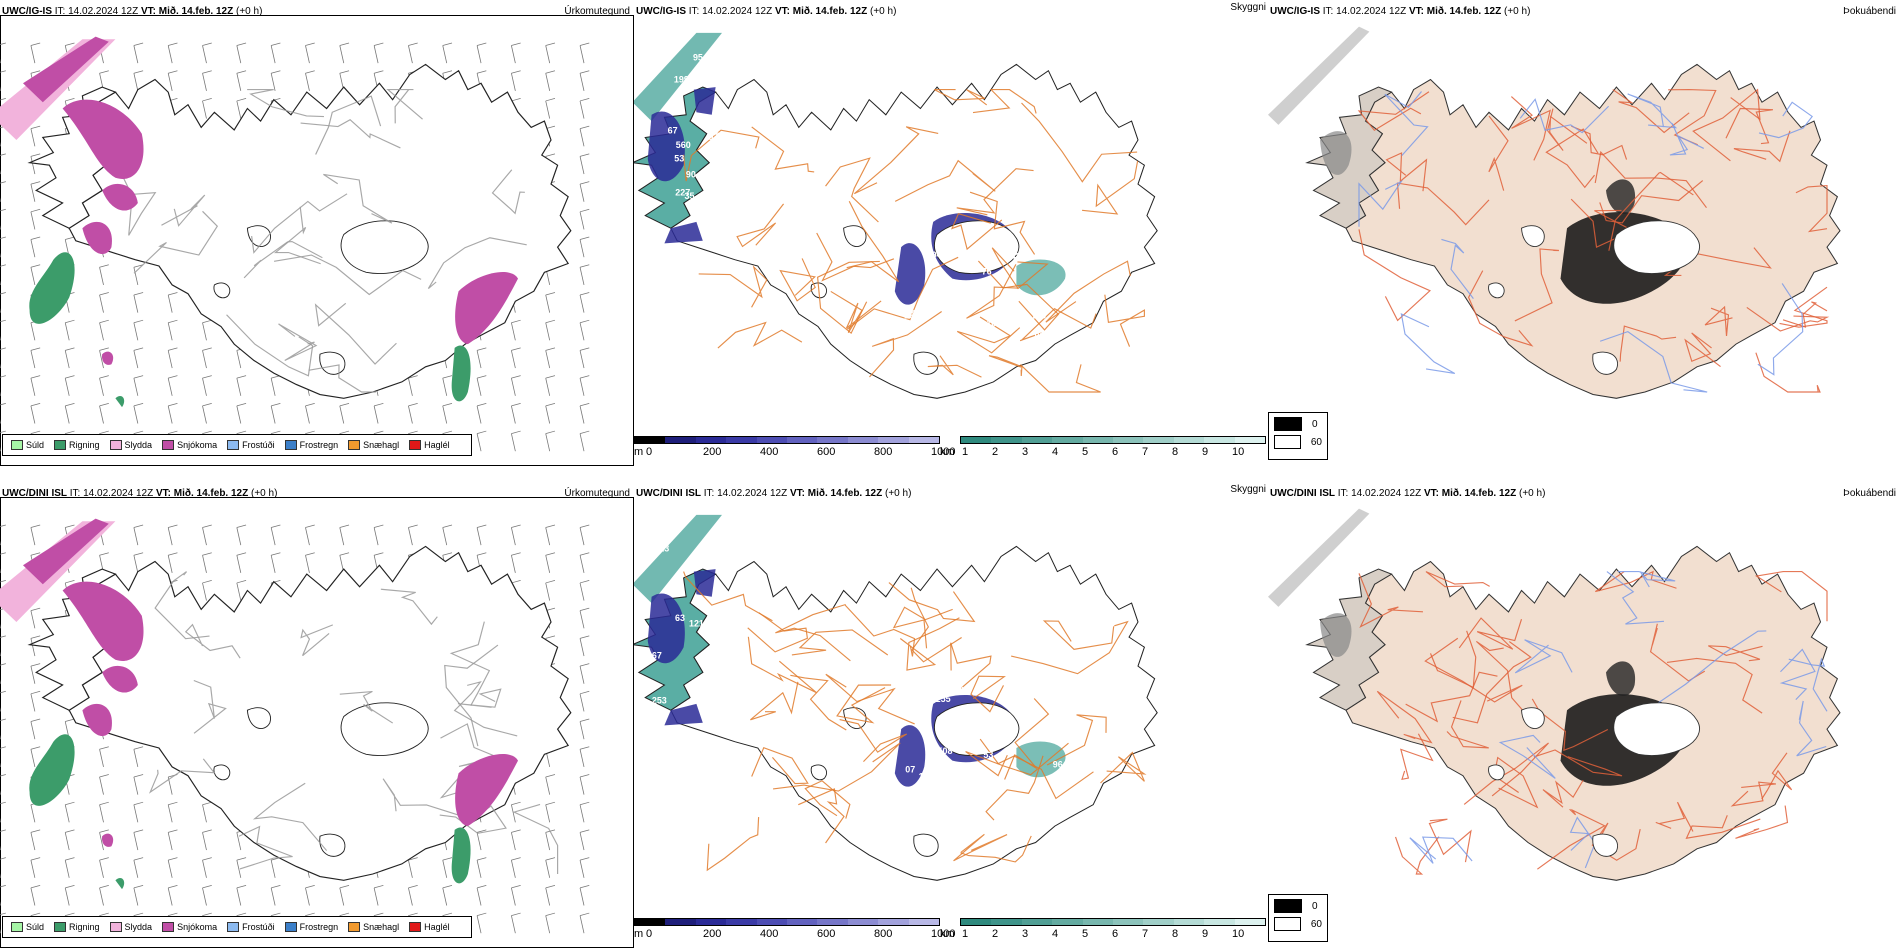 The height and width of the screenshot is (952, 1900). I want to click on tick-label: 7, so click(1145, 452).